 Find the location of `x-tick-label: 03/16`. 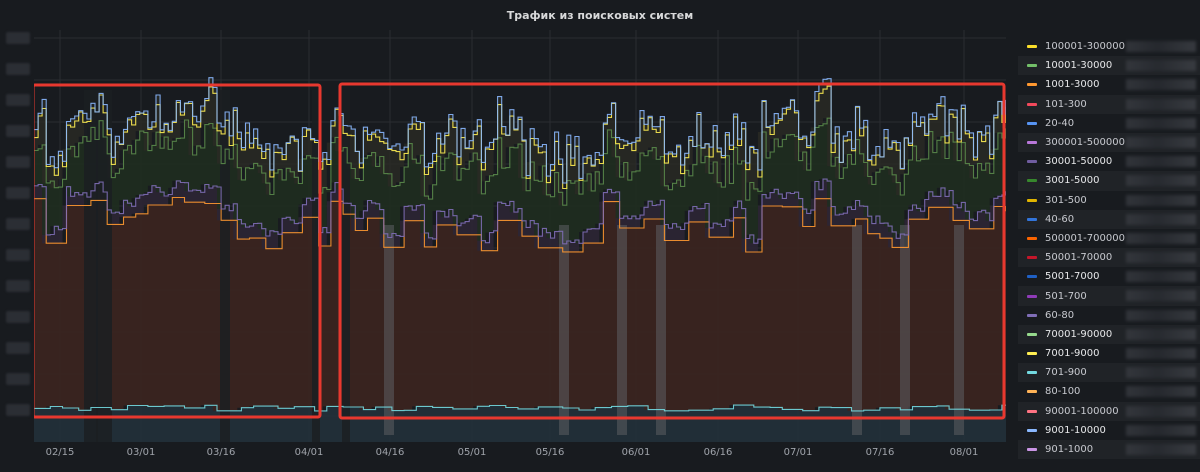

x-tick-label: 03/16 is located at coordinates (221, 452).